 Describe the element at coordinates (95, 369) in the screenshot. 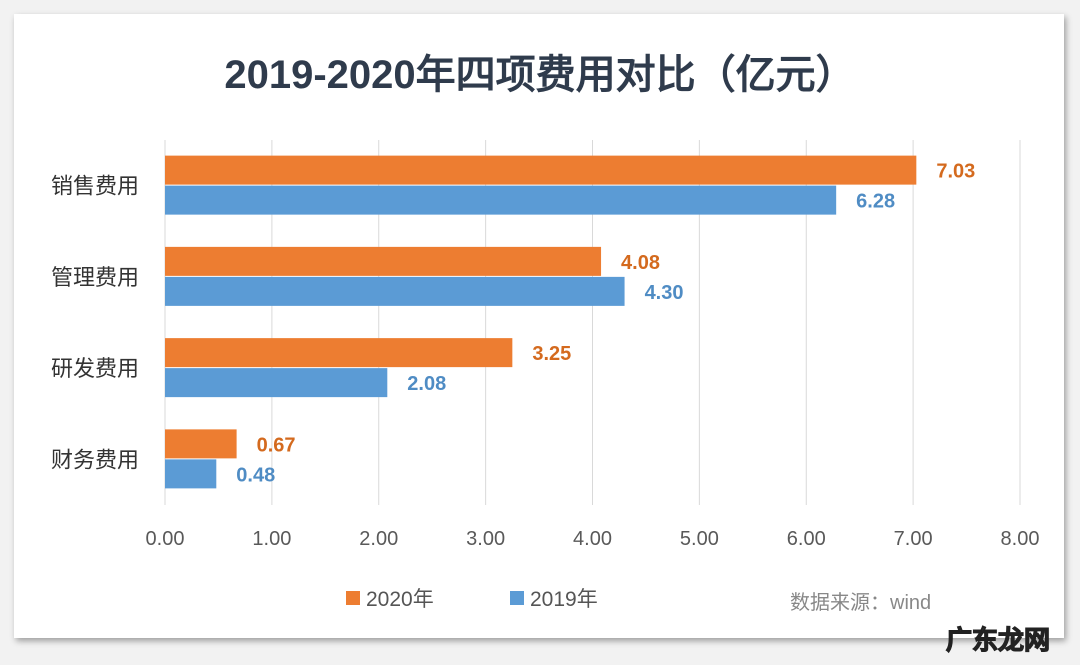

I see `category-label: 研发费用` at that location.